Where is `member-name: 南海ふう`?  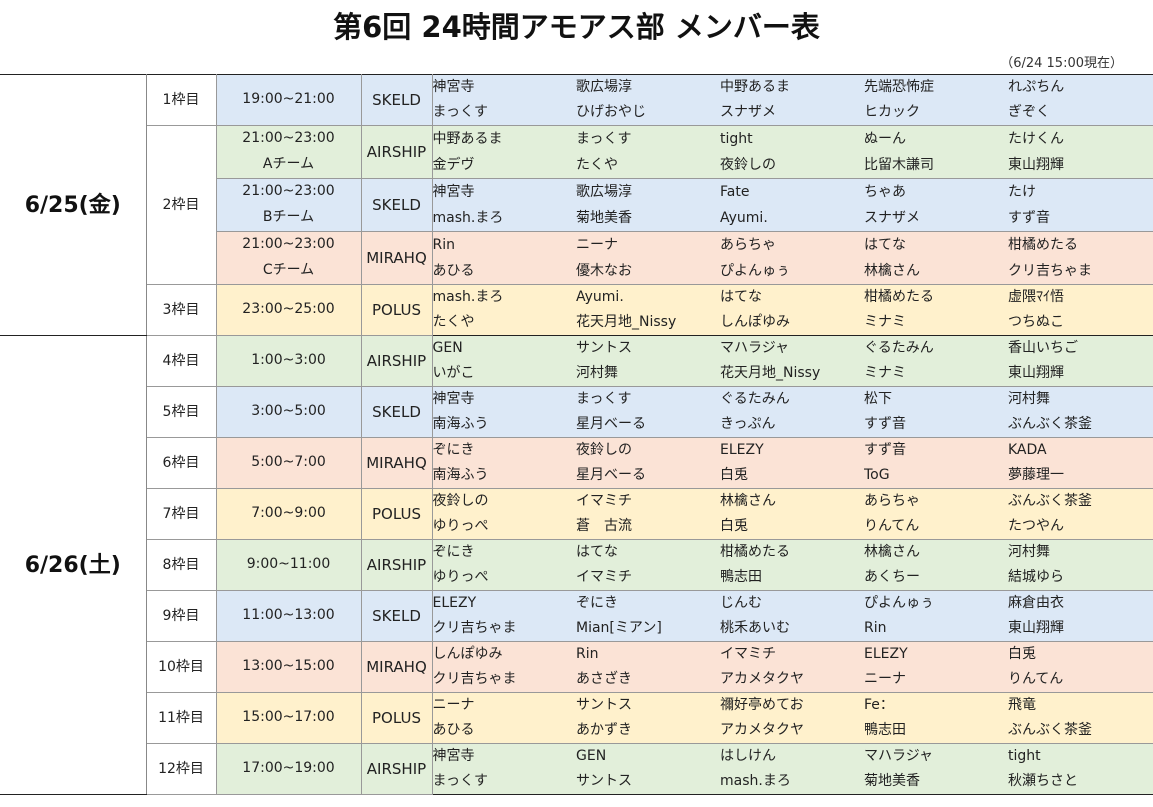
member-name: 南海ふう is located at coordinates (504, 425).